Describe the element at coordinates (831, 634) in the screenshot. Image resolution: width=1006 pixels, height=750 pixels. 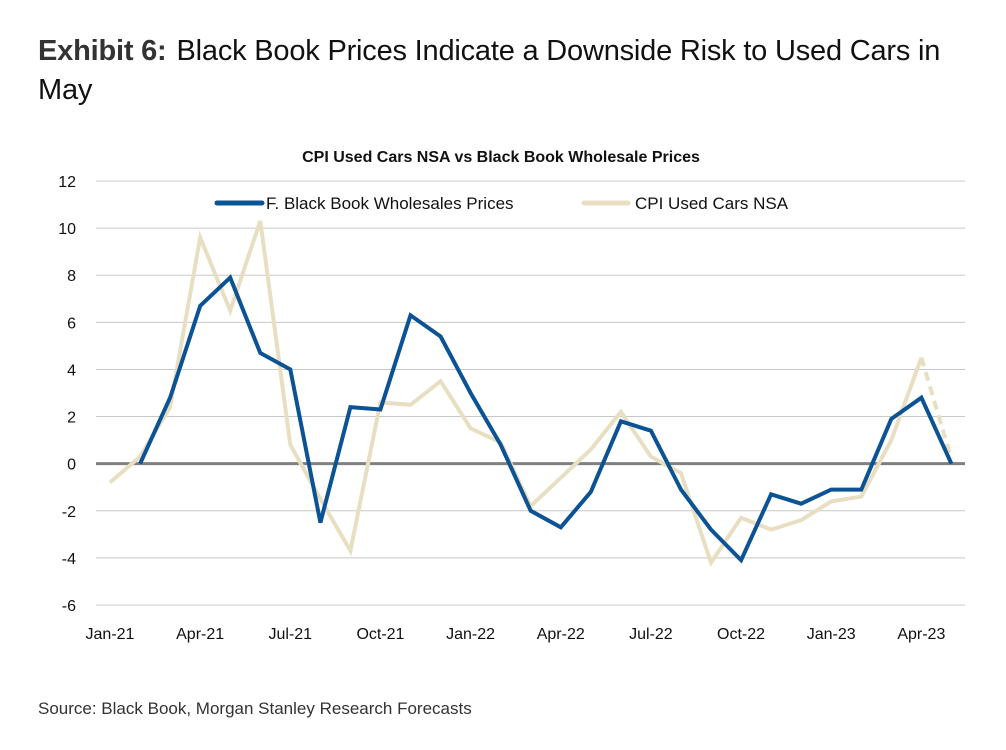
I see `x-tick-label: Jan-23` at that location.